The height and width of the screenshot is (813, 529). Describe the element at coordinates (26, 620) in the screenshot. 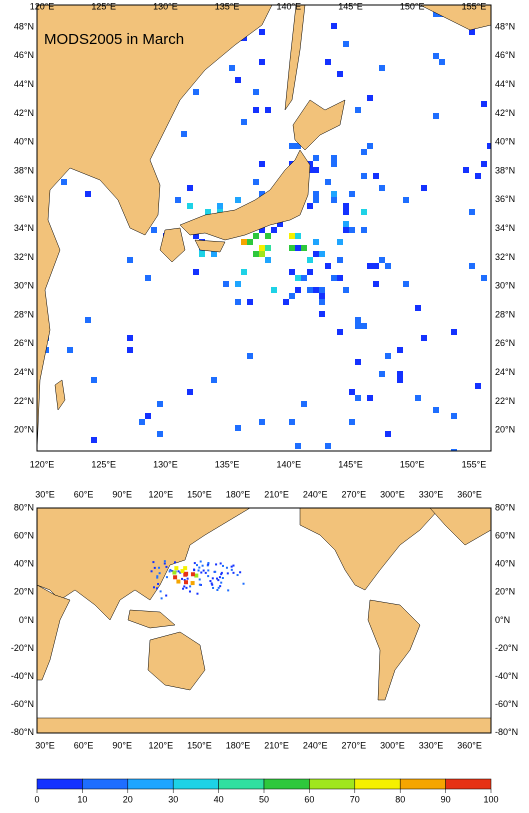

I see `lat-label: 0°N` at that location.